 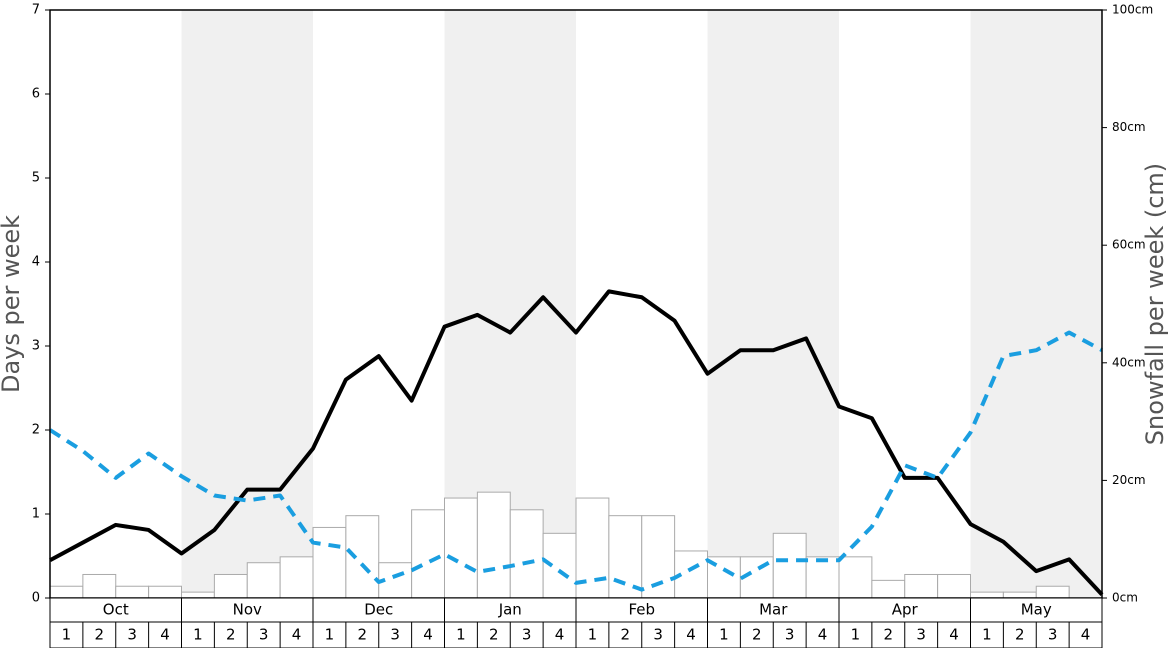 I want to click on y2-tick-label: 100cm, so click(x=1132, y=10).